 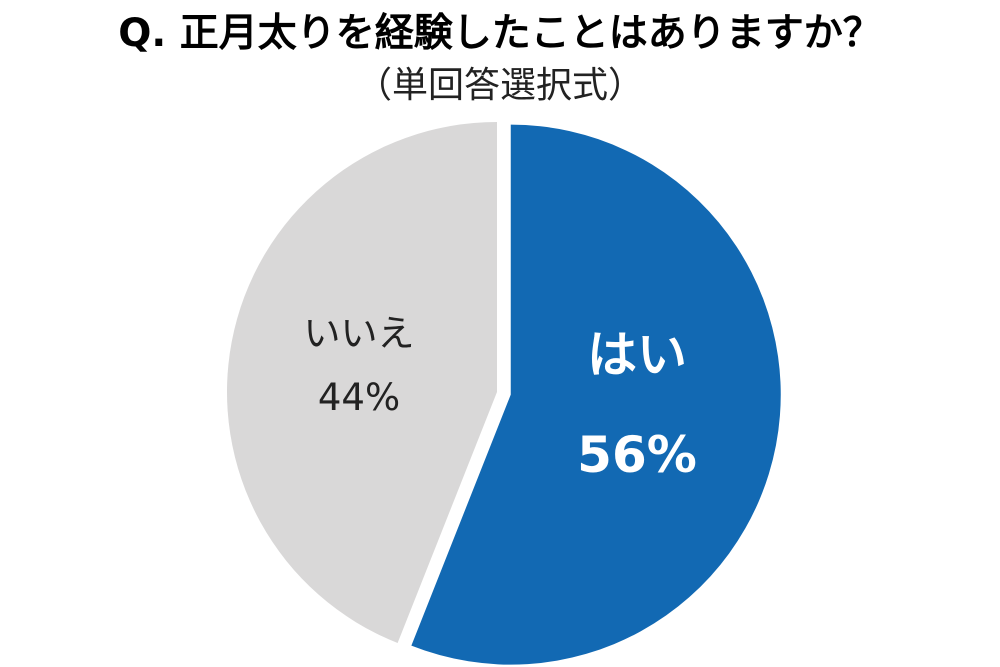 I want to click on slice-value-no: 44%, so click(x=359, y=397).